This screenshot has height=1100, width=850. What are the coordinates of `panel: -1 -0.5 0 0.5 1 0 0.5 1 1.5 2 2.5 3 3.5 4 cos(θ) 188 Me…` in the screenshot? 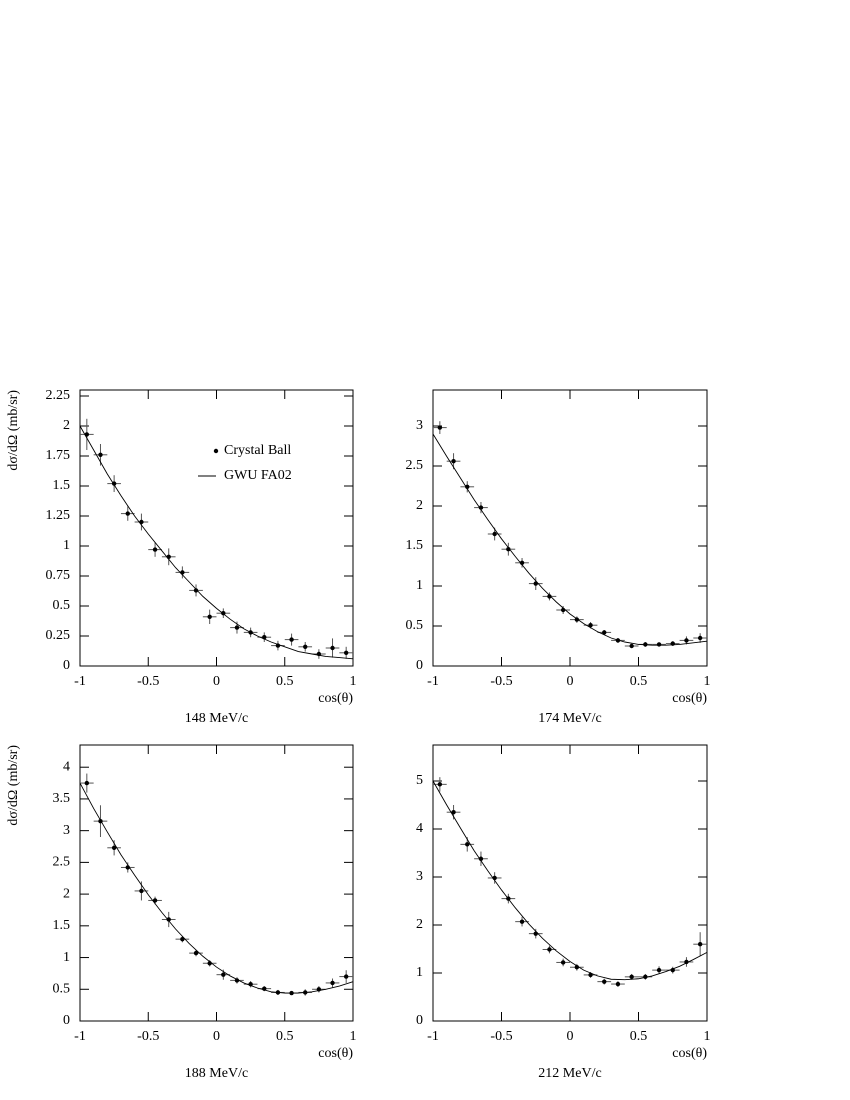 It's located at (181, 912).